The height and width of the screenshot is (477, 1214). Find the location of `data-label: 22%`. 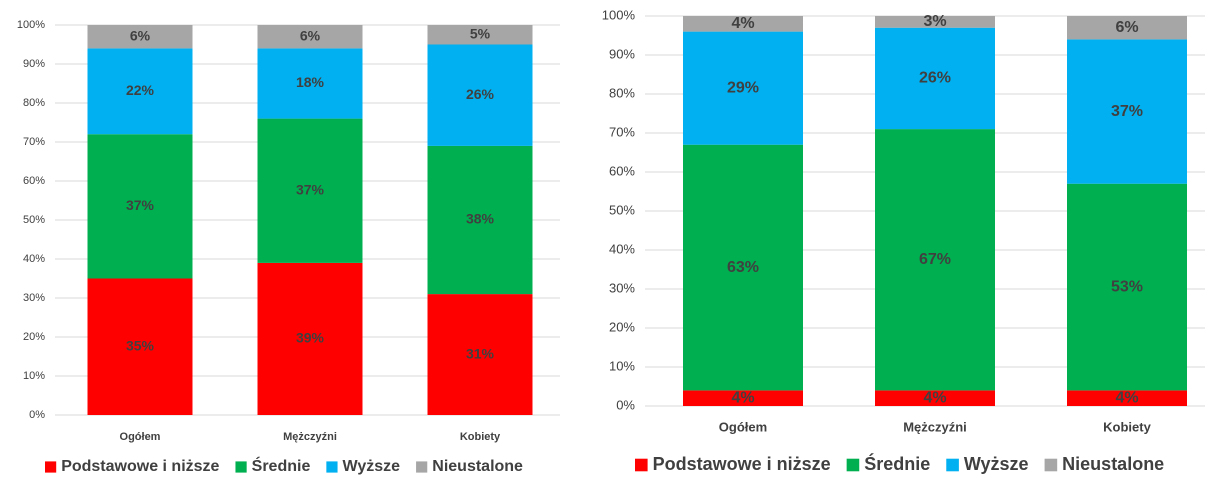

data-label: 22% is located at coordinates (140, 90).